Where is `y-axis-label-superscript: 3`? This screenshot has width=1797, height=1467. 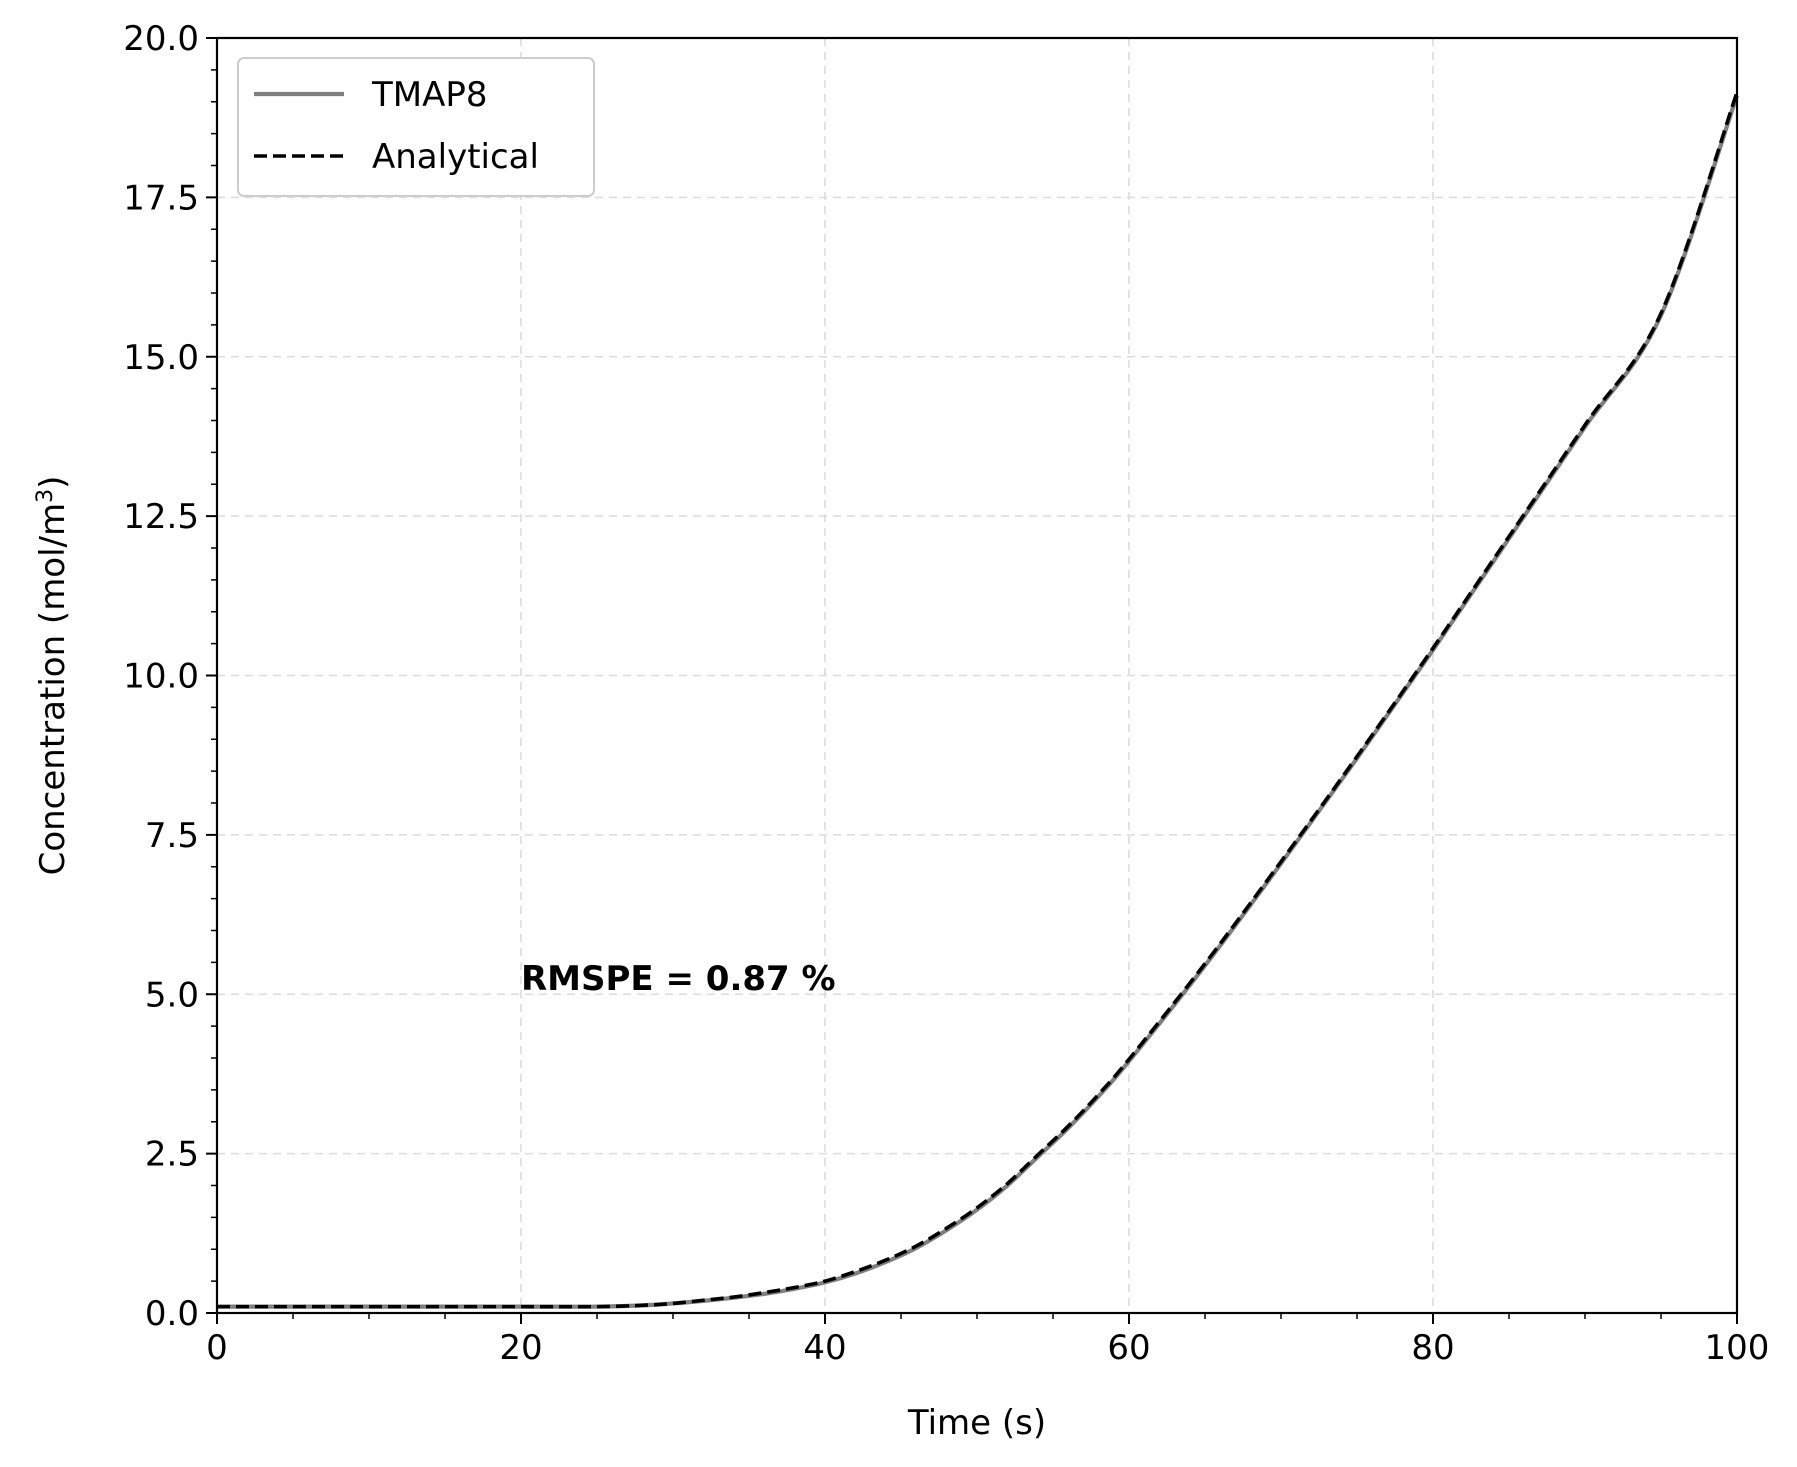
y-axis-label-superscript: 3 is located at coordinates (45, 496).